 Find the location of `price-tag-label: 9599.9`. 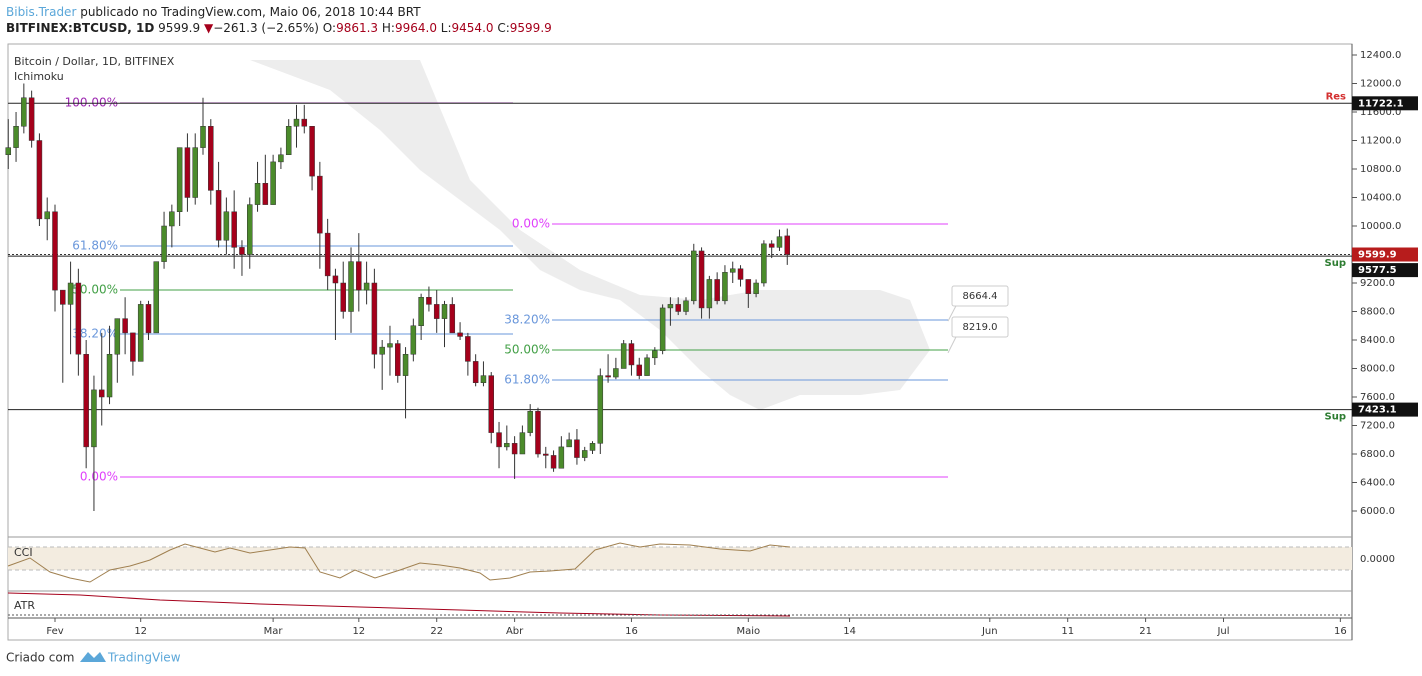

price-tag-label: 9599.9 is located at coordinates (1377, 255).